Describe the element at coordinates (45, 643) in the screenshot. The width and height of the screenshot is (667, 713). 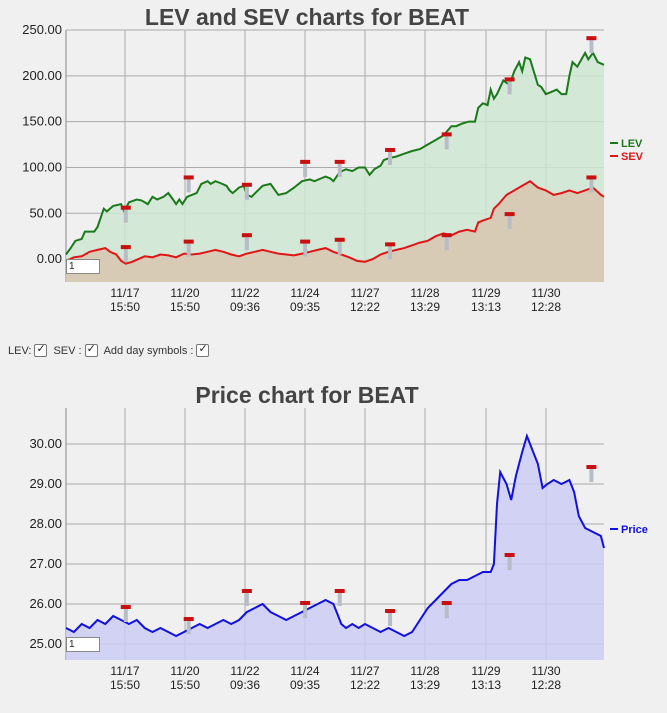
I see `y-tick-label: 25.00` at that location.